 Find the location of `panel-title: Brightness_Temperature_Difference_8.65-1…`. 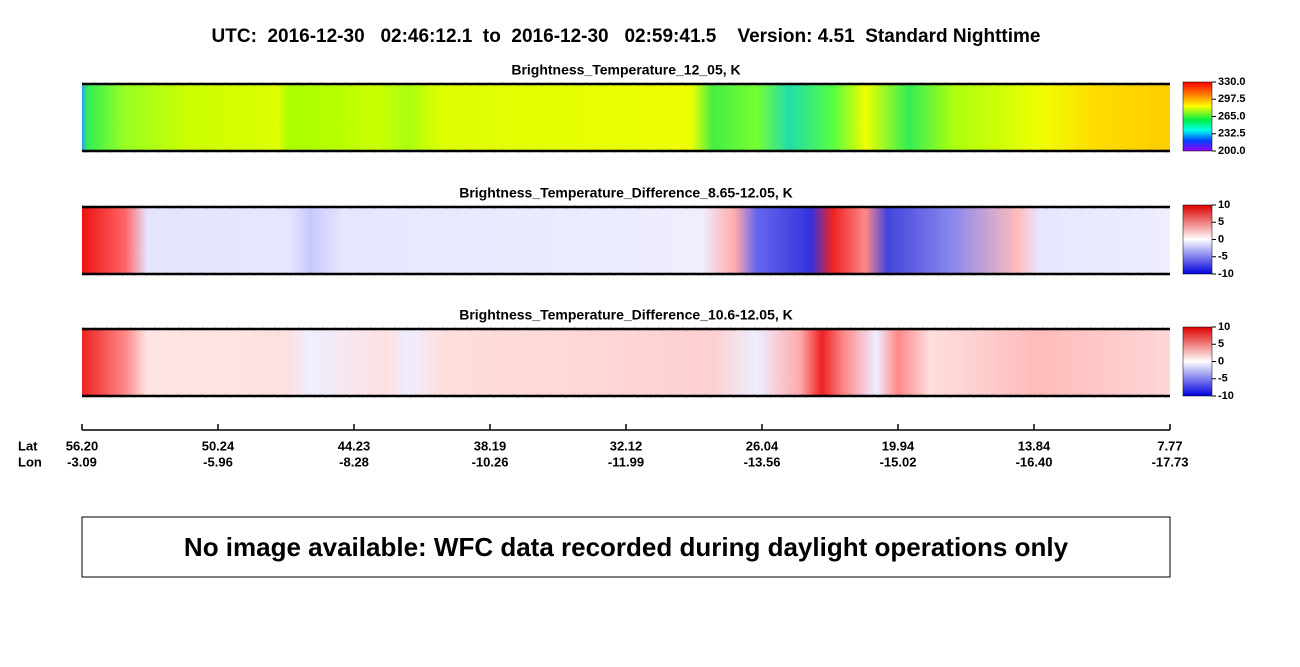

panel-title: Brightness_Temperature_Difference_8.65-1… is located at coordinates (626, 193).